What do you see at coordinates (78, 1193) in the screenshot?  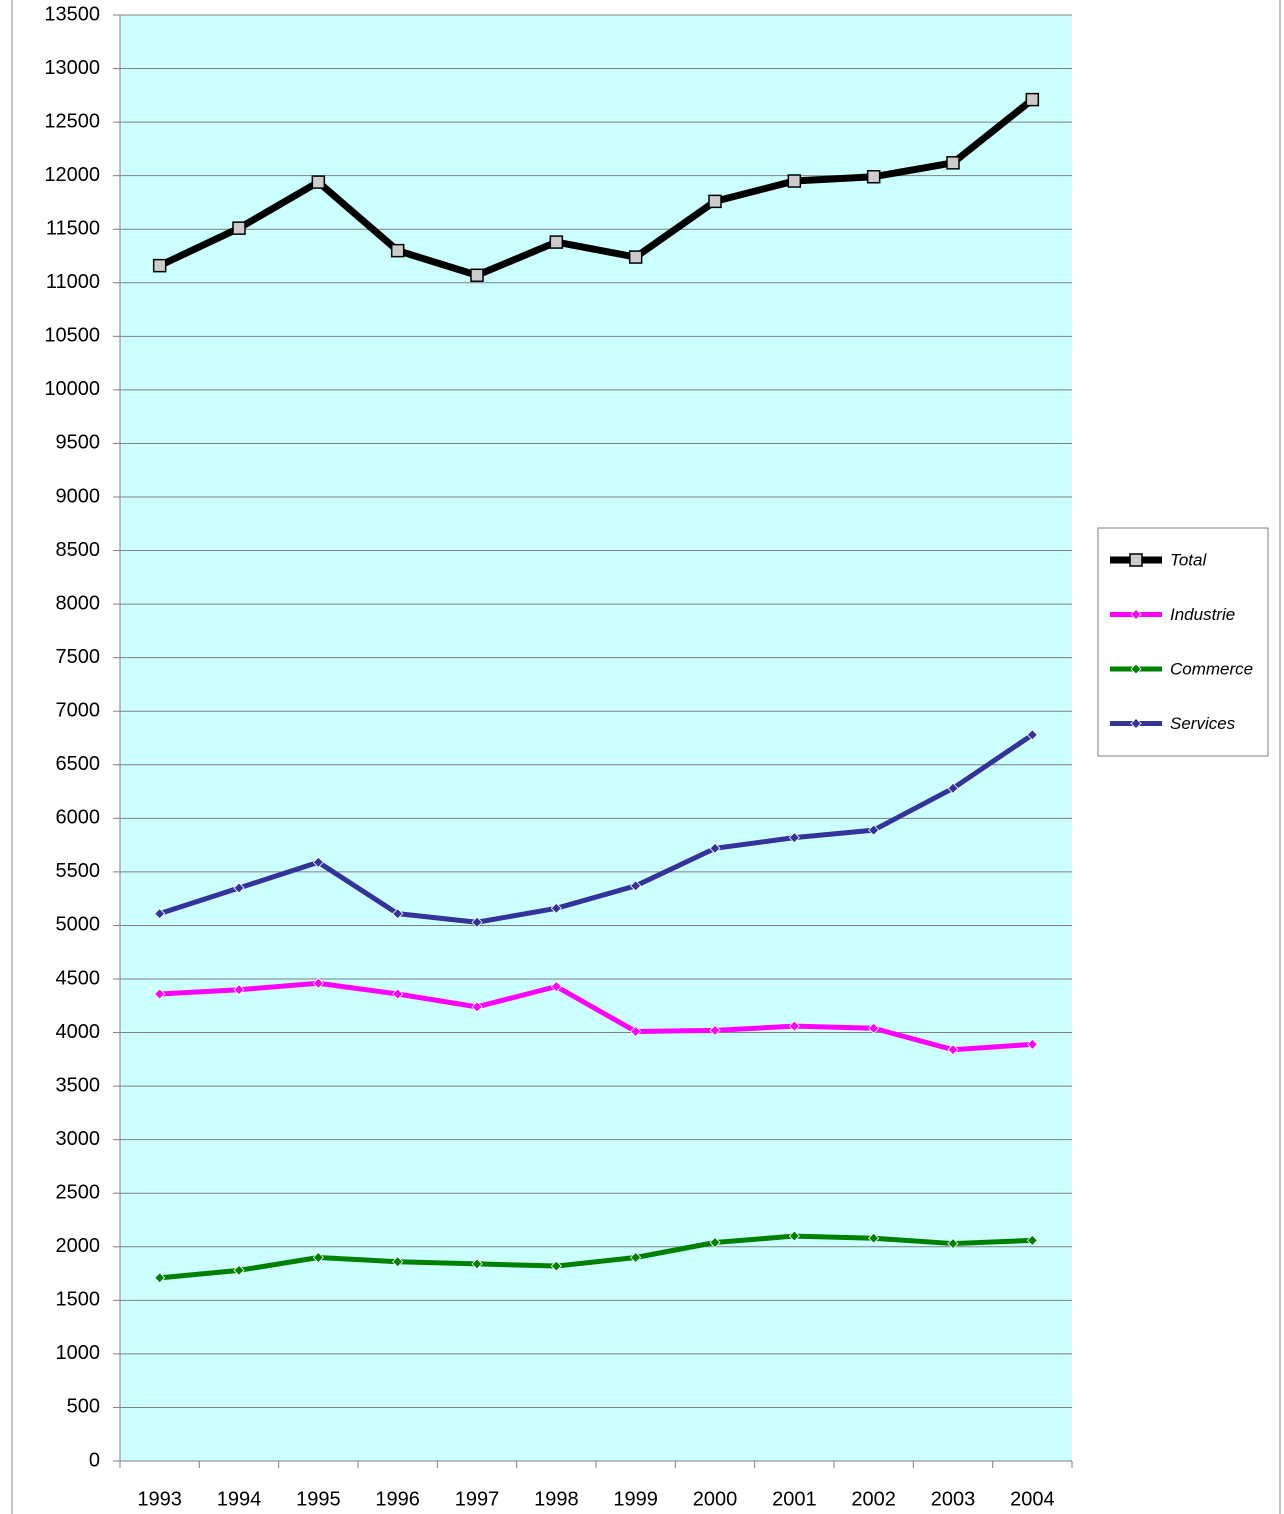 I see `y-tick-label: 2500` at bounding box center [78, 1193].